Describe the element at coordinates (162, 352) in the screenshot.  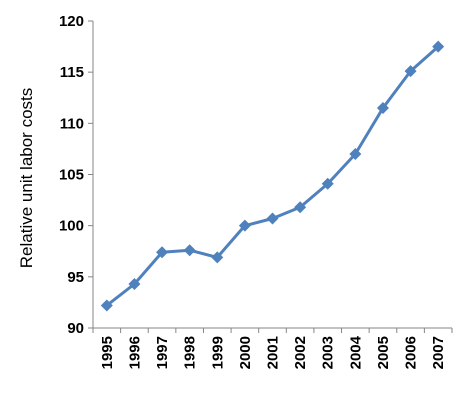
I see `x-tick-label: 1997` at that location.